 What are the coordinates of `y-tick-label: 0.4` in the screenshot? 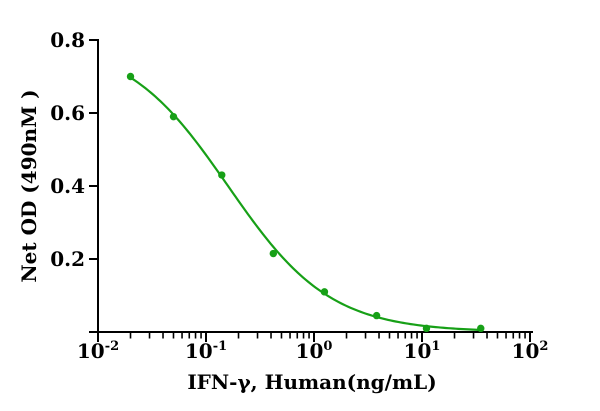 It's located at (67, 186).